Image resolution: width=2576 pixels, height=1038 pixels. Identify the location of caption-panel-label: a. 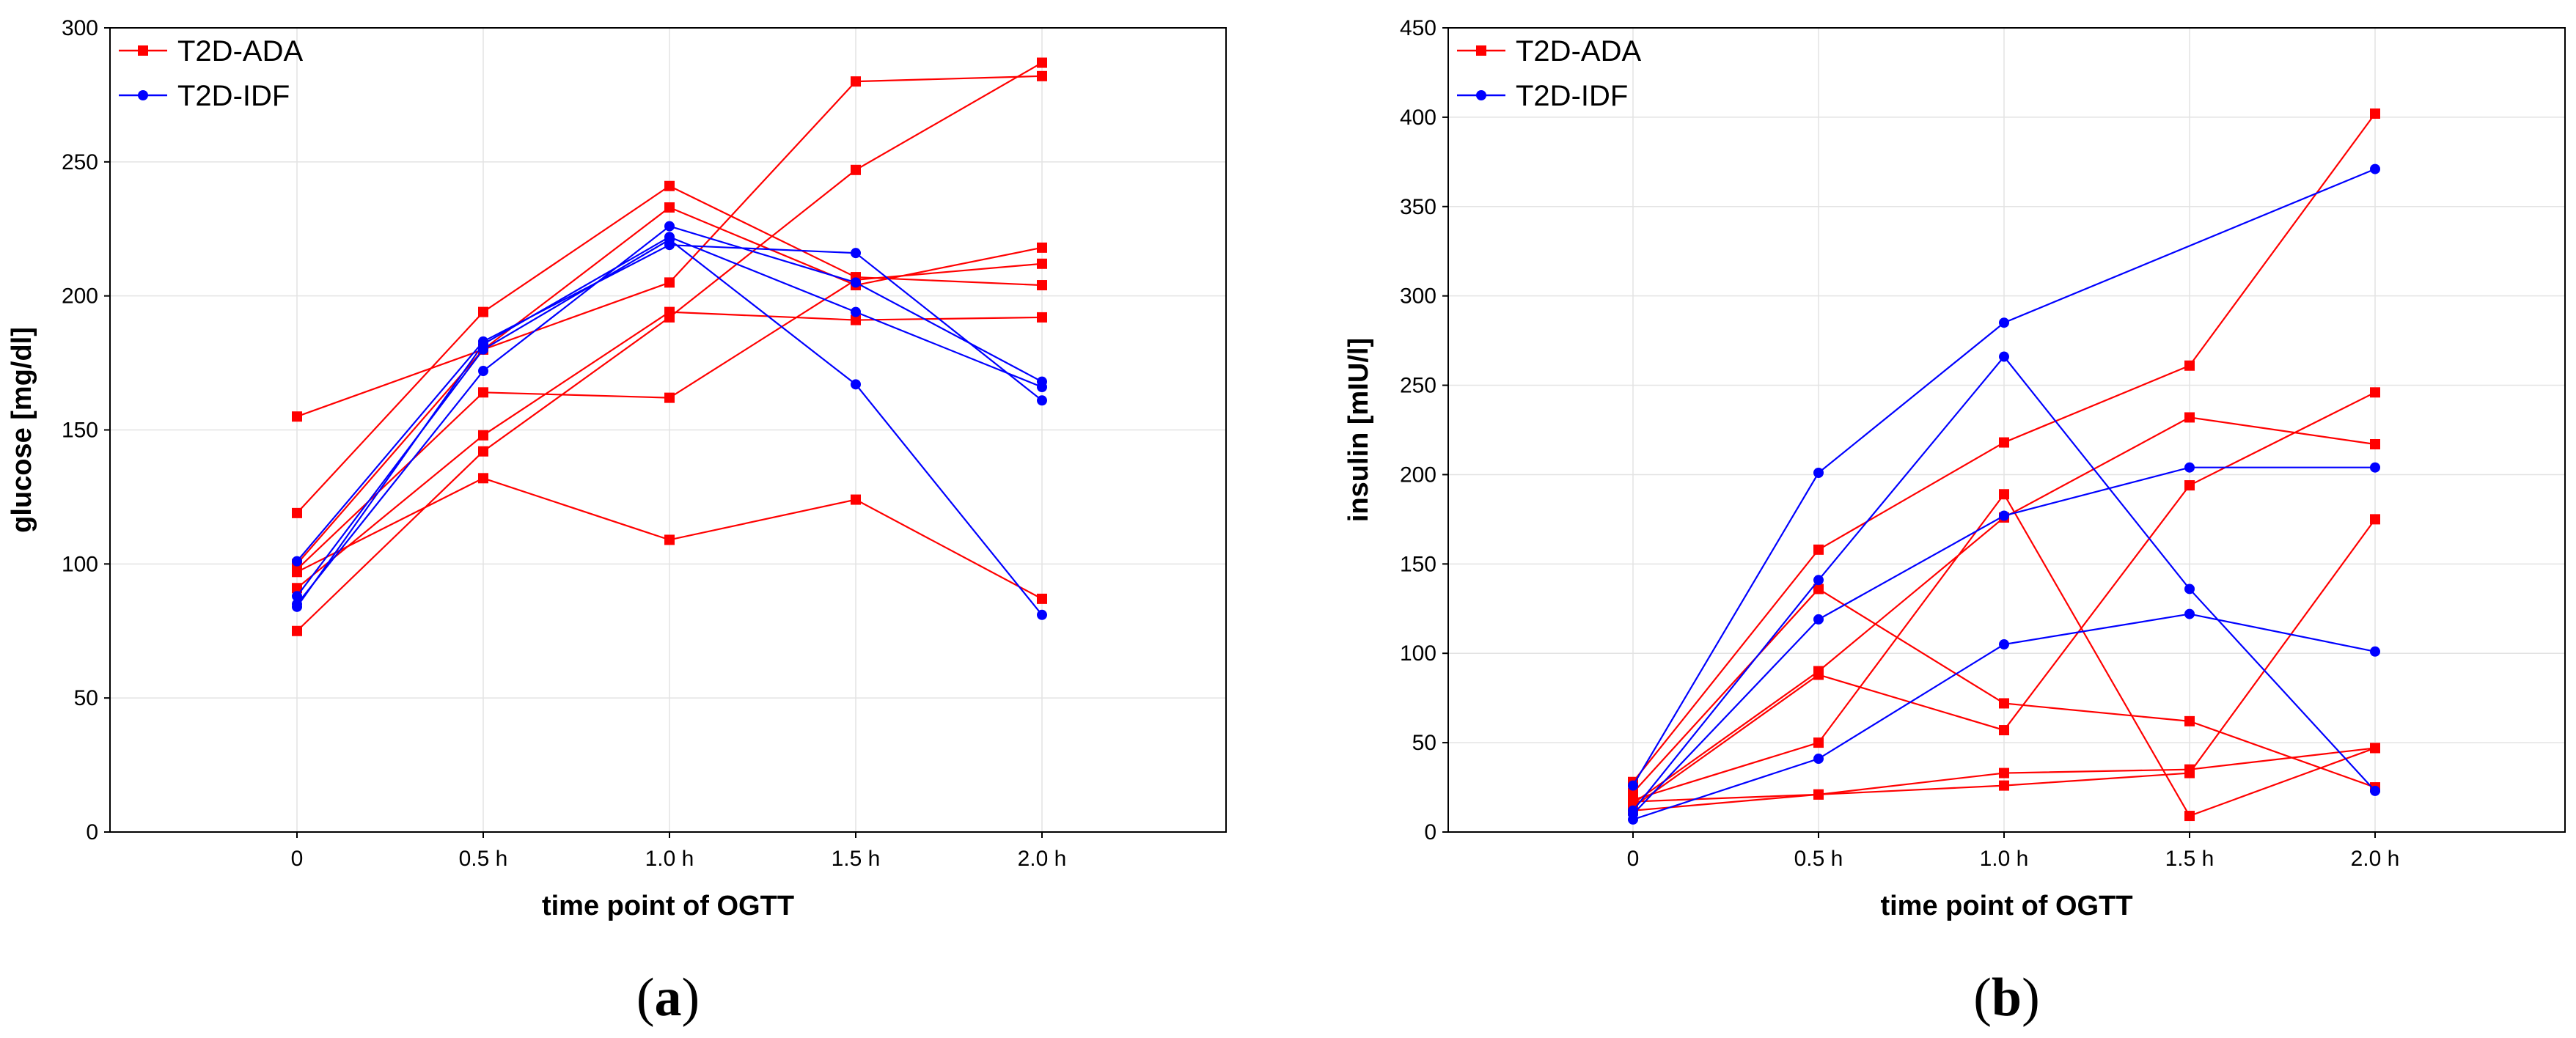
(669, 998).